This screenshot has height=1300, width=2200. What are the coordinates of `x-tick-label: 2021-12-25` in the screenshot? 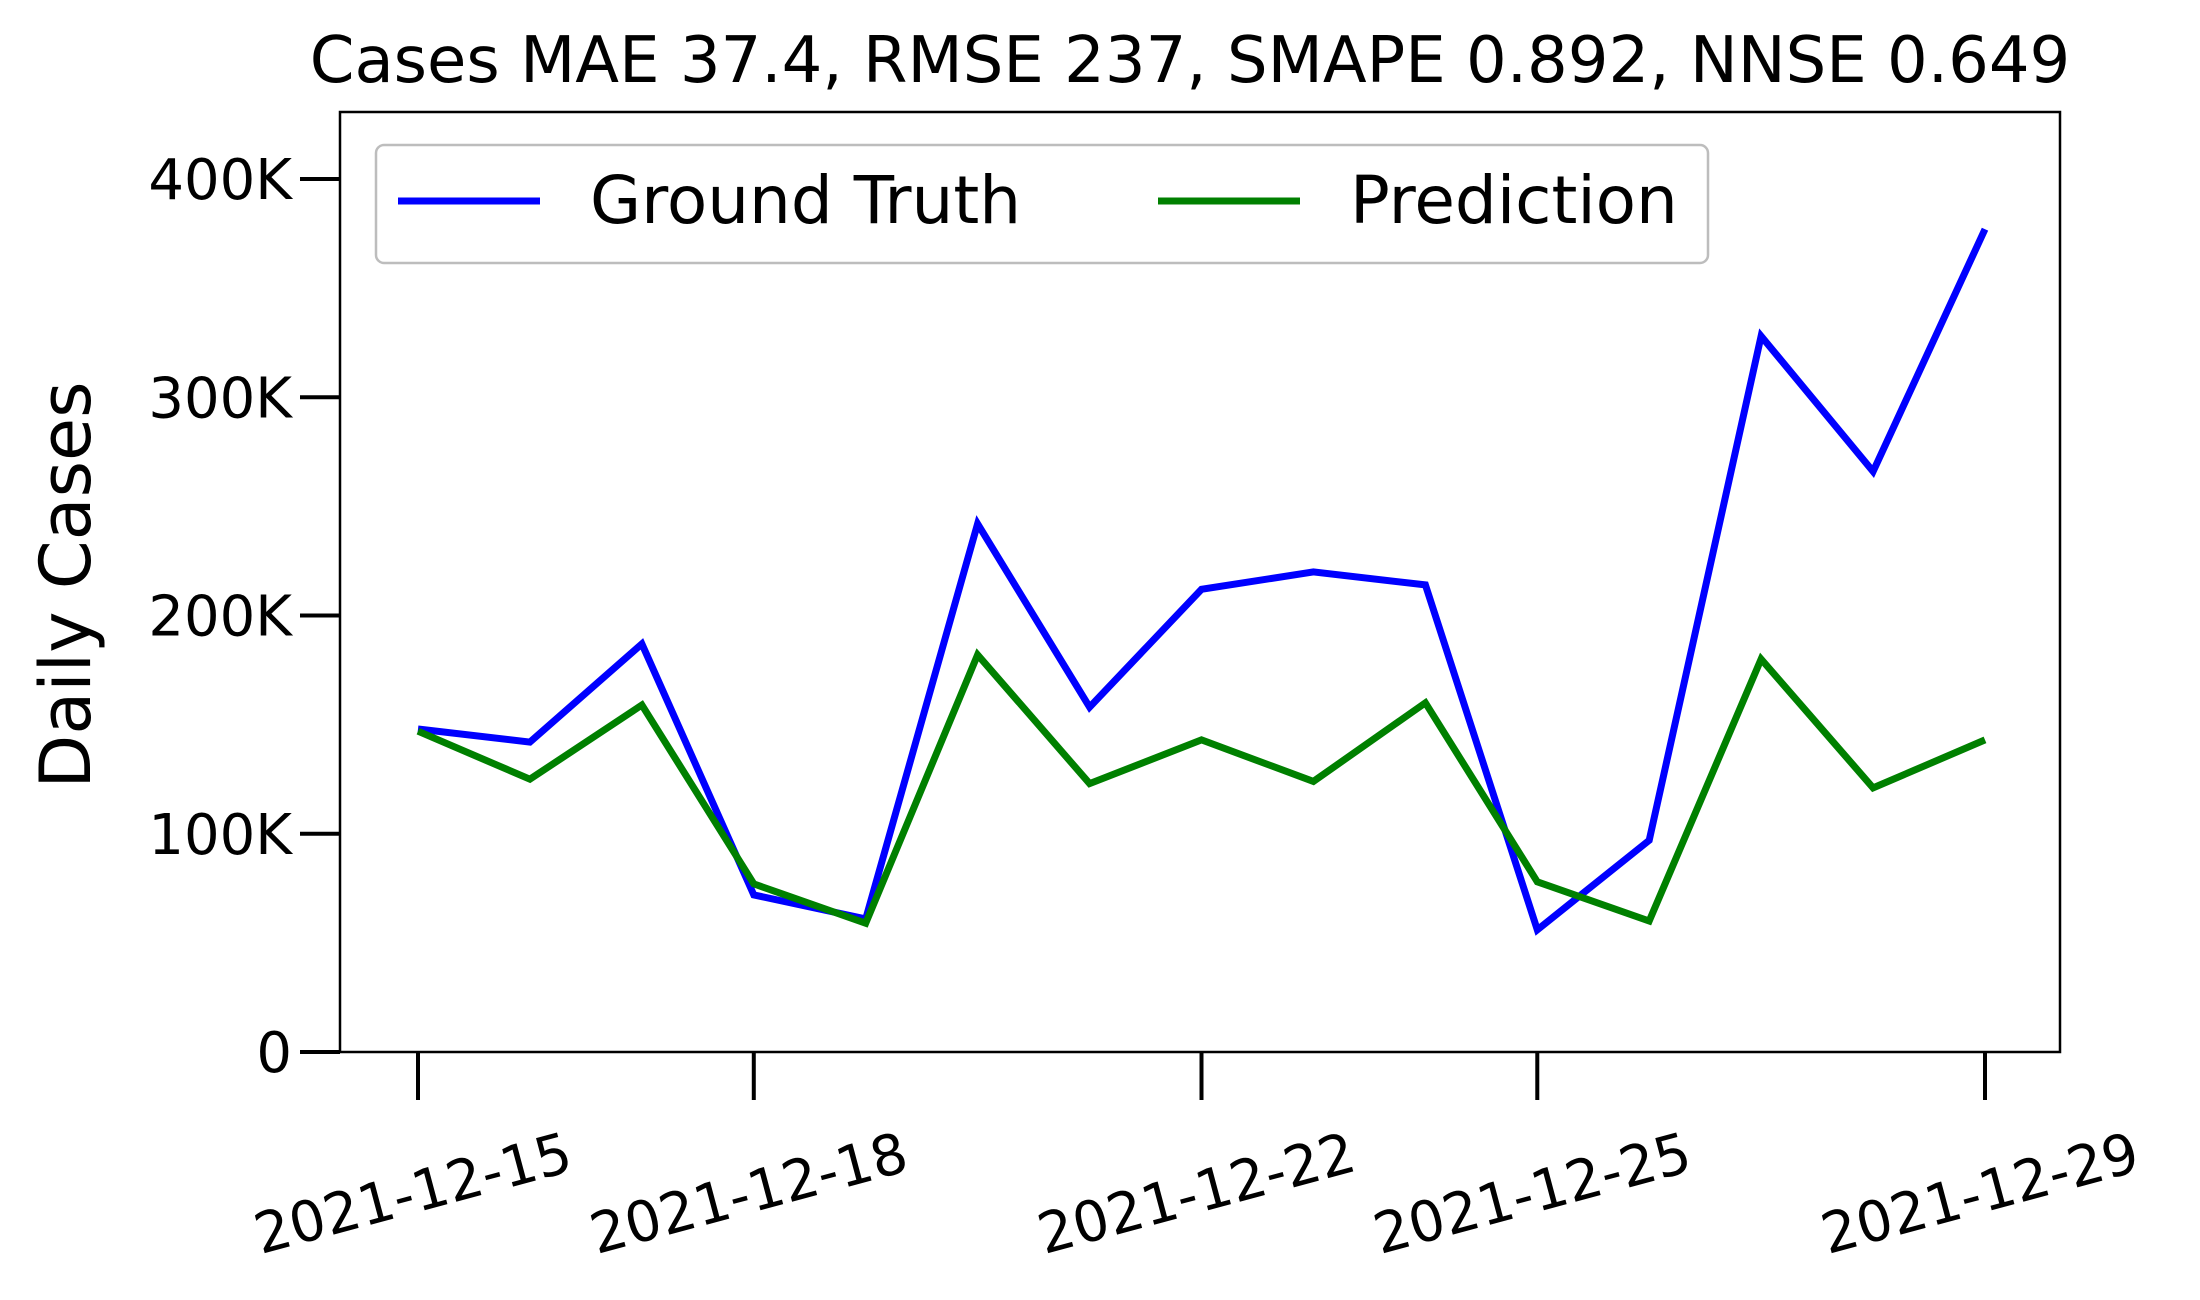 It's located at (1532, 1194).